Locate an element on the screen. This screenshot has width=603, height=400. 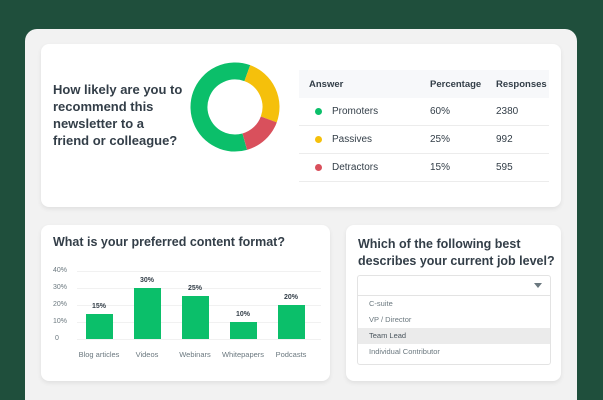
x-label: Blog articles is located at coordinates (99, 354).